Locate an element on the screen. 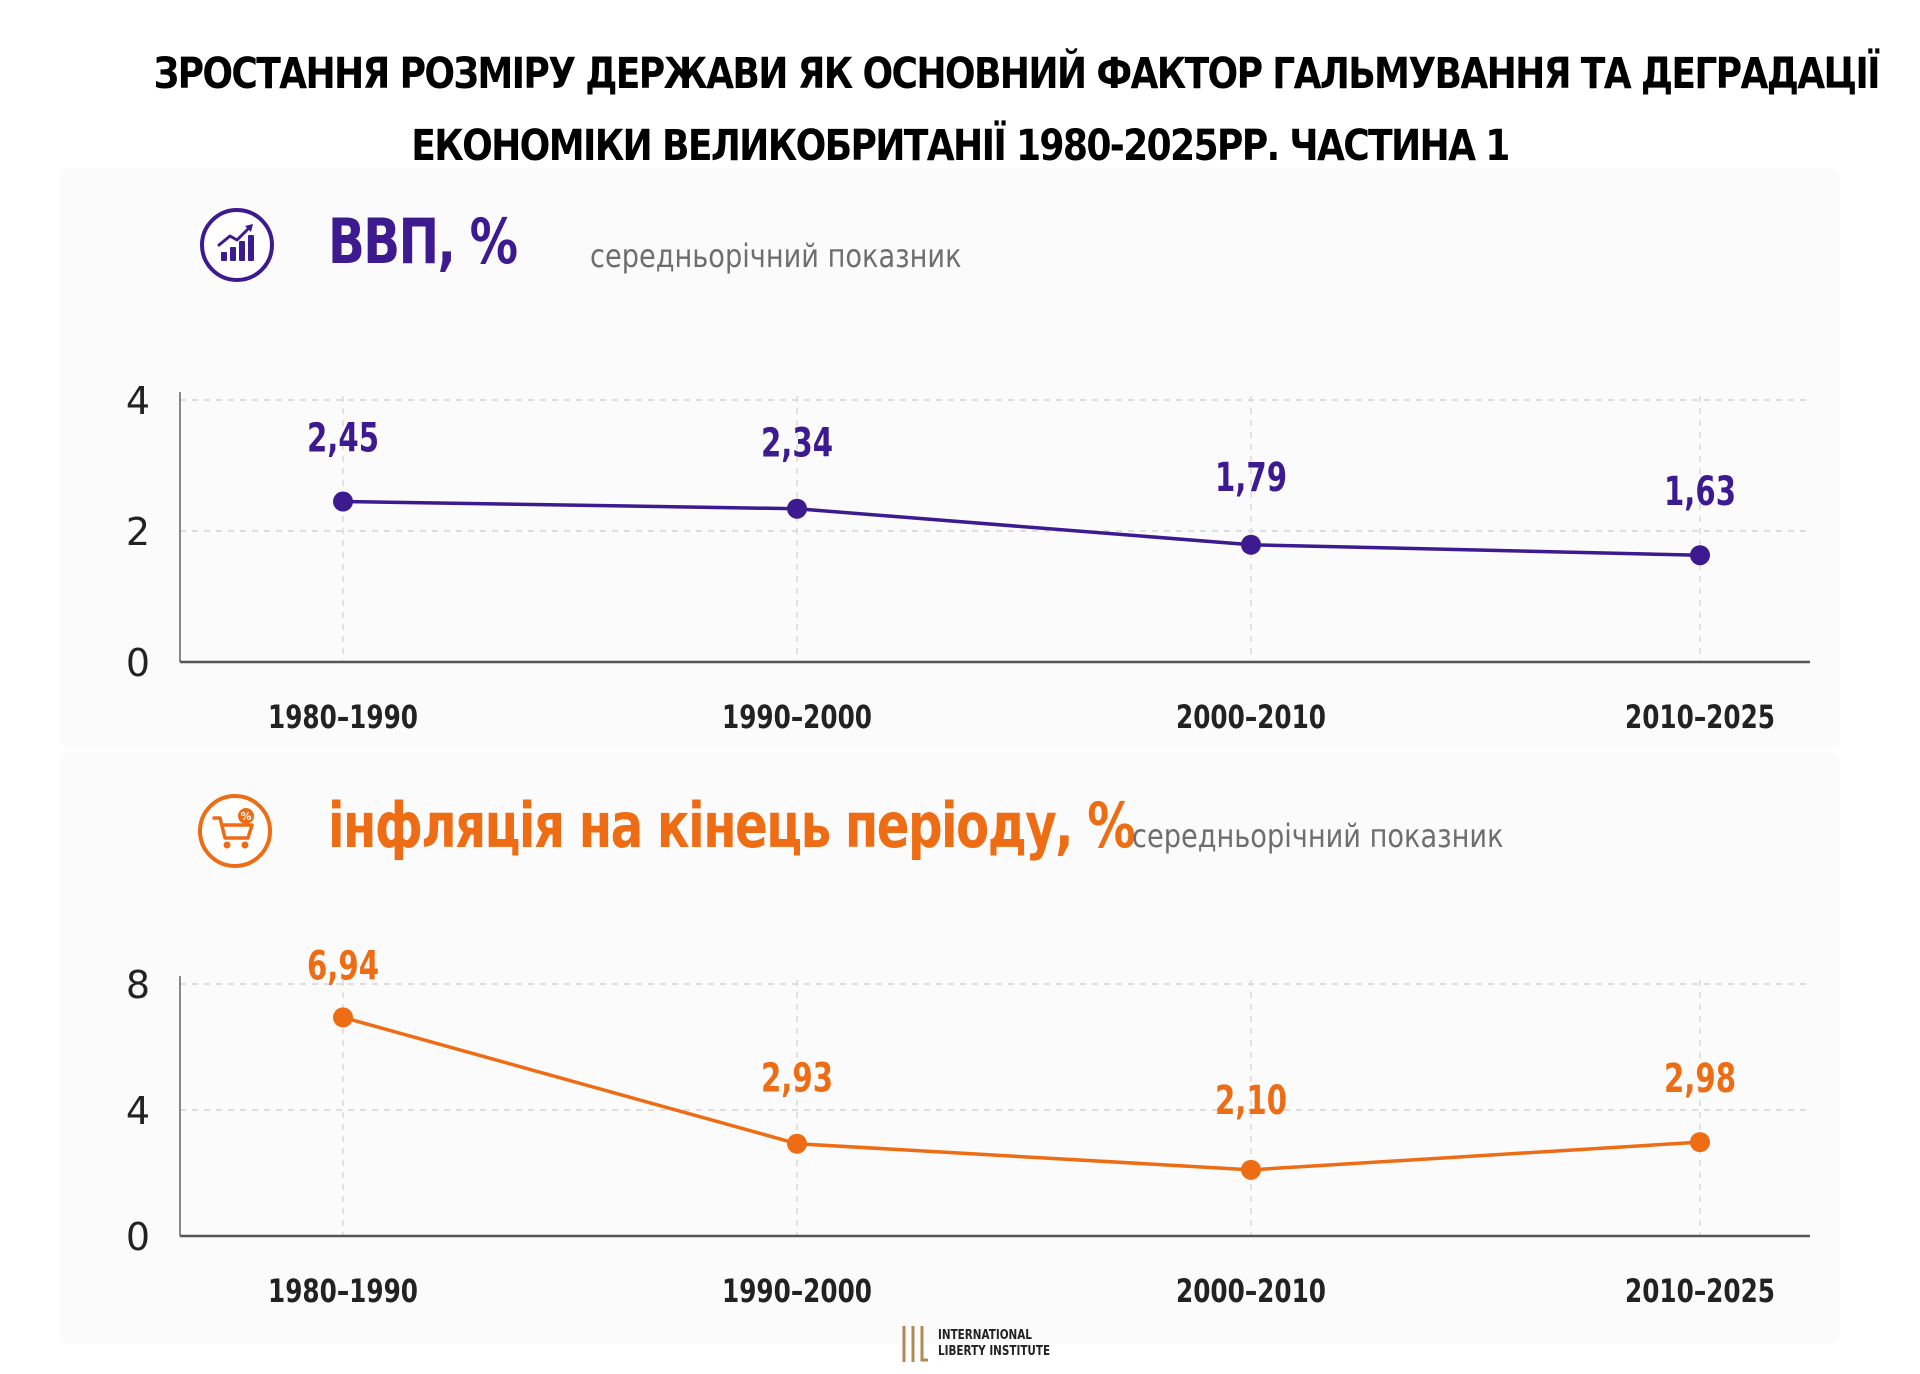 Image resolution: width=1920 pixels, height=1374 pixels. gdp-section-subtitle: середньорічний показник is located at coordinates (776, 256).